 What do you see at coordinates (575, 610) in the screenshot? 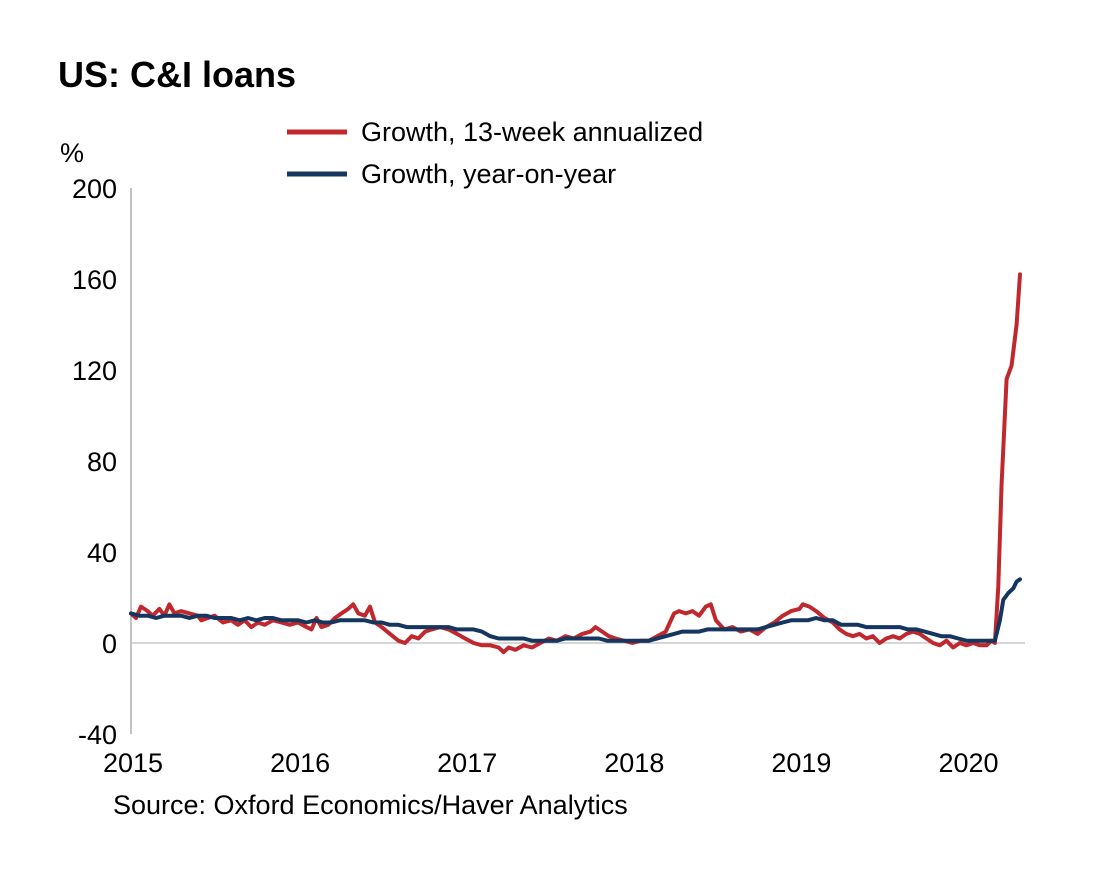
I see `series-line-year-on-year` at bounding box center [575, 610].